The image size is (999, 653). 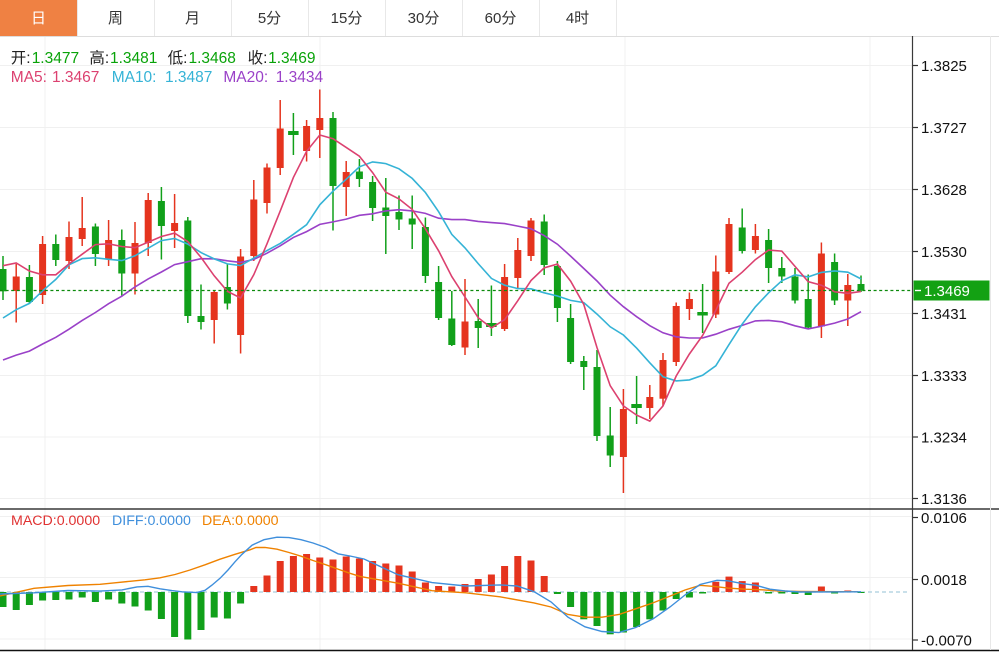 What do you see at coordinates (944, 518) in the screenshot?
I see `svg-text: 0.0106` at bounding box center [944, 518].